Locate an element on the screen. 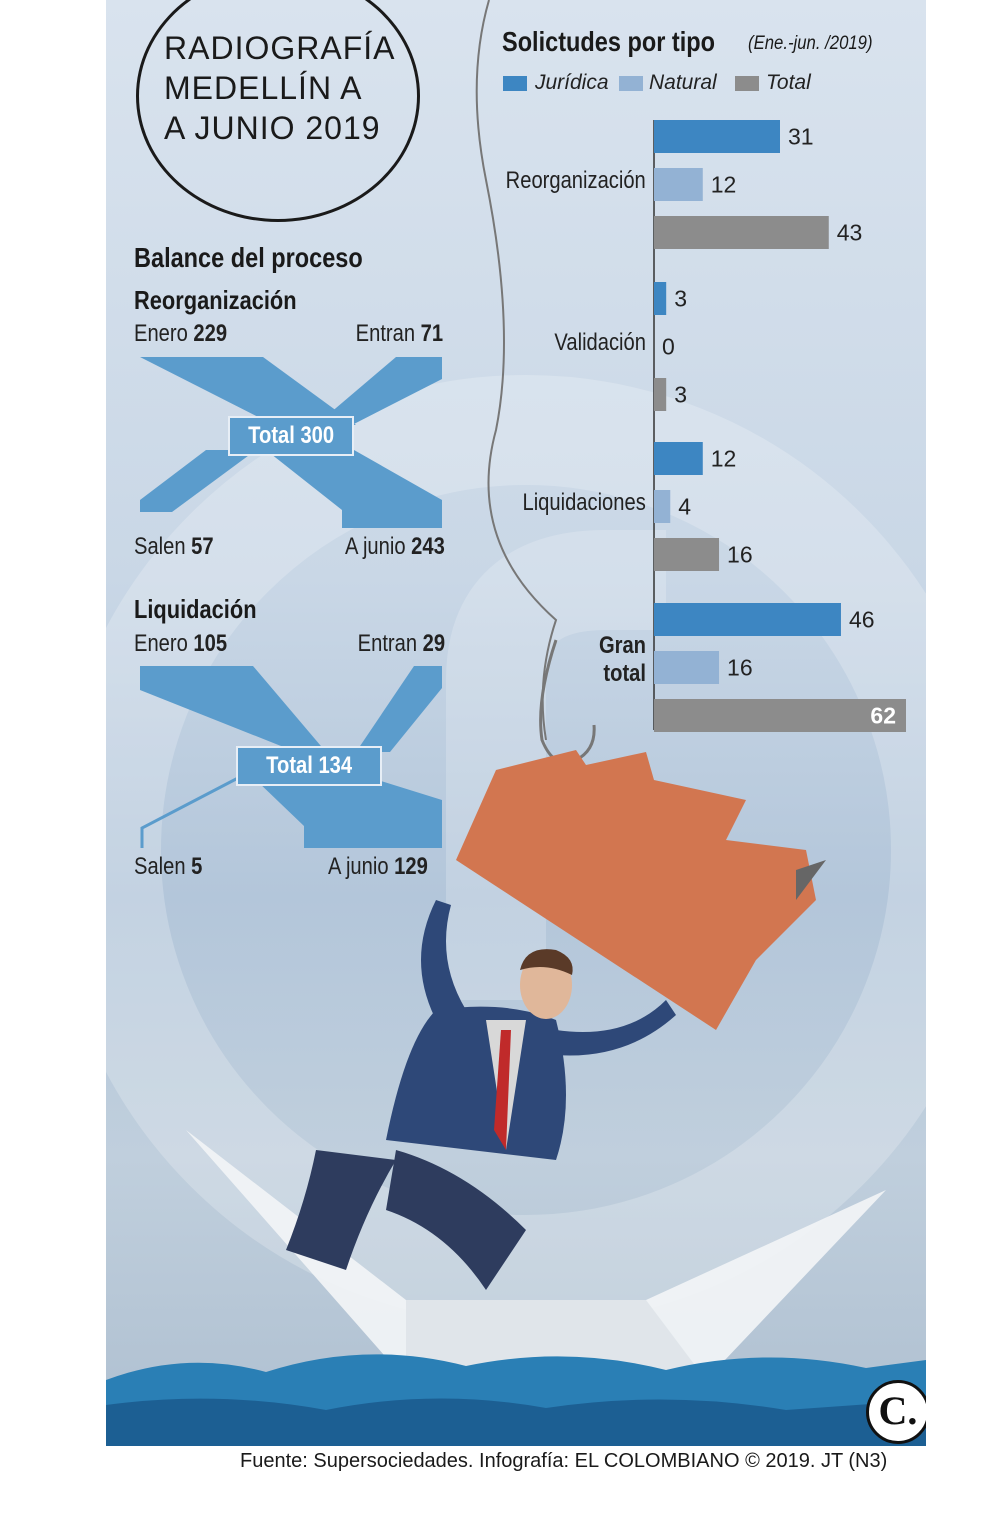 This screenshot has width=1008, height=1537. category-label-gran-total: Gran total is located at coordinates (622, 659).